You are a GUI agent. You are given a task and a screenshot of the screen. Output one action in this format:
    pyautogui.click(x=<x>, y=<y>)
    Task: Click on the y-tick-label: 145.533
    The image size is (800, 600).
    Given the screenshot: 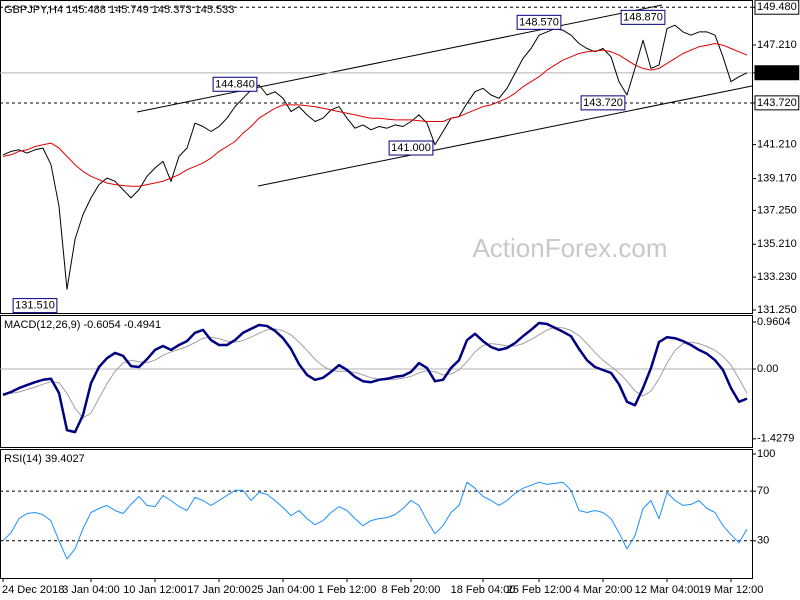 What is the action you would take?
    pyautogui.click(x=777, y=73)
    